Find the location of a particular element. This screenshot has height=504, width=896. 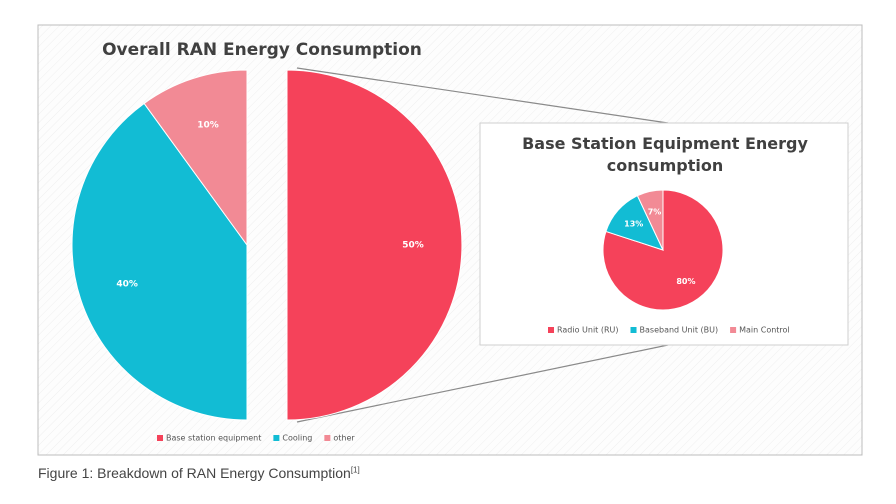

legend-label: Baseband Unit (BU) is located at coordinates (679, 330).